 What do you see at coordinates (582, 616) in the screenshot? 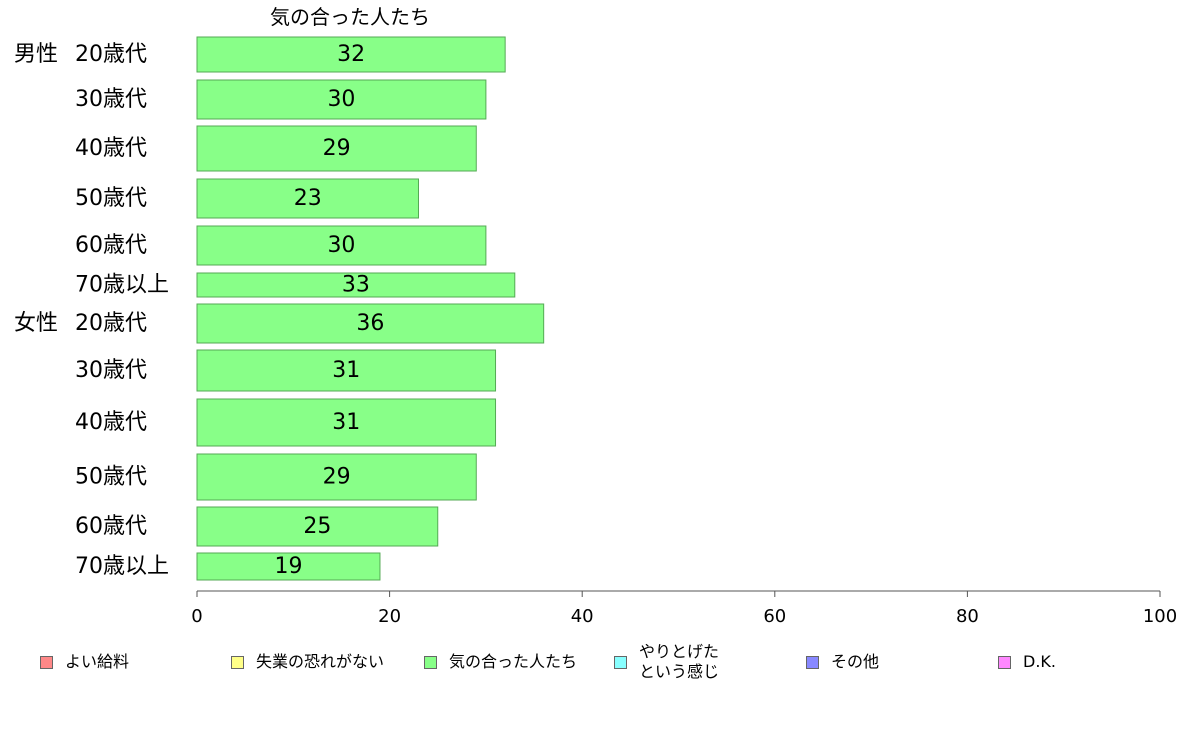
I see `x-tick-label: 40` at bounding box center [582, 616].